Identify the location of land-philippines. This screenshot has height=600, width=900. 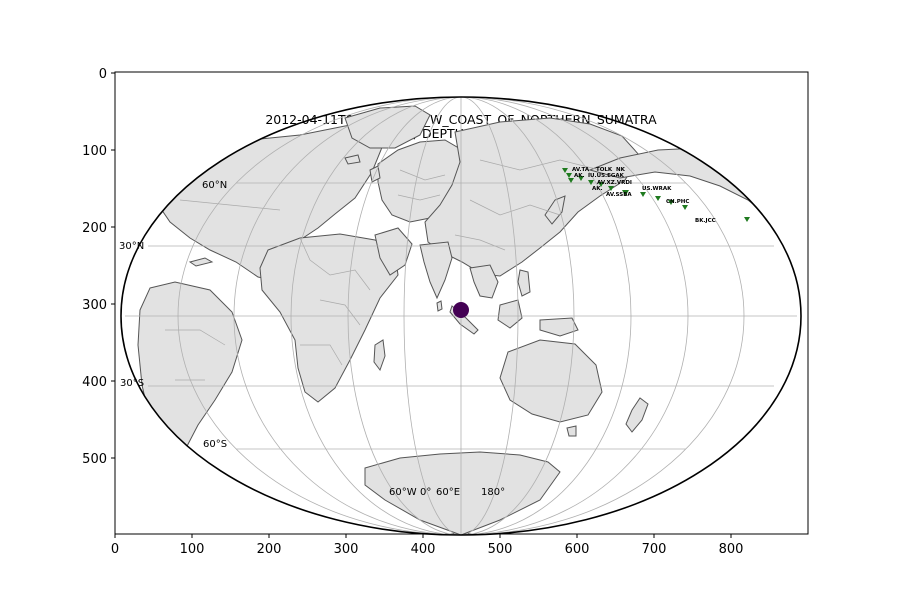
(524, 283).